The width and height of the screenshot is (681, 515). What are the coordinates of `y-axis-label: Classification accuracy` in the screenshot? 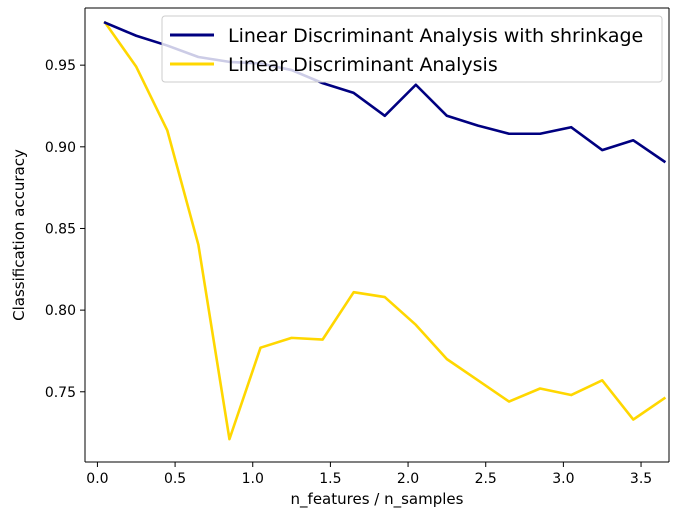 It's located at (19, 235).